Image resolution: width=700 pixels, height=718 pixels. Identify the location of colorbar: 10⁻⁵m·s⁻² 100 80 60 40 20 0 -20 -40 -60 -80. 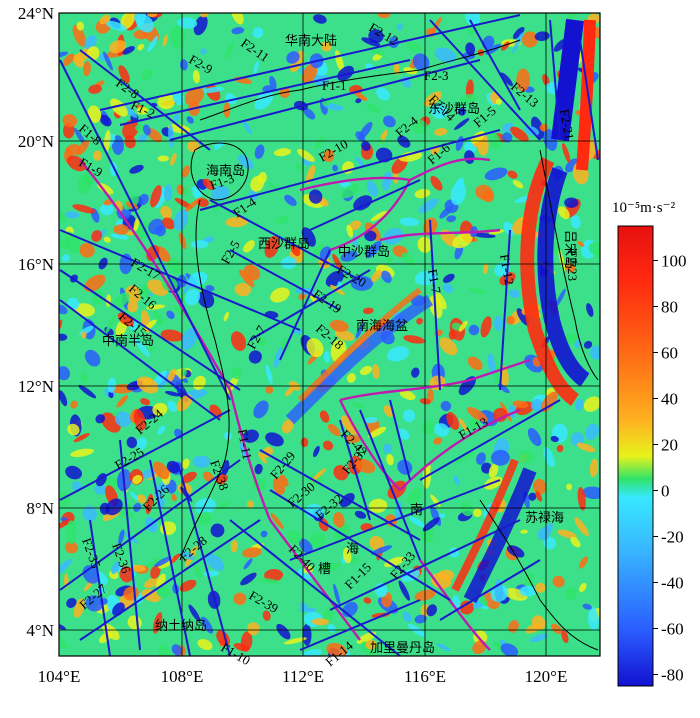
(649, 443).